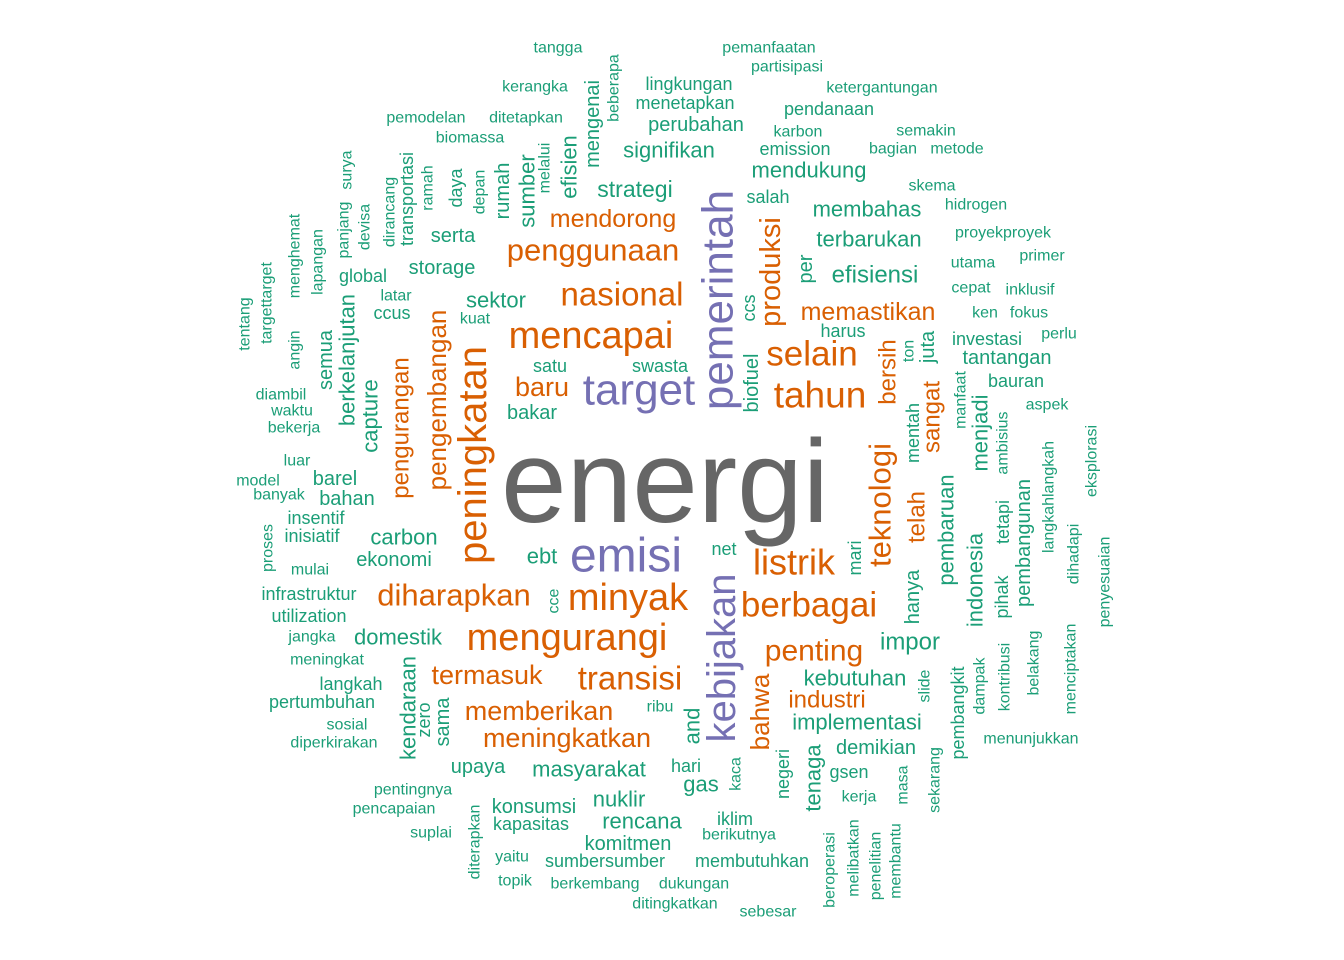 This screenshot has width=1344, height=960. I want to click on word-memberikan: memberikan, so click(539, 711).